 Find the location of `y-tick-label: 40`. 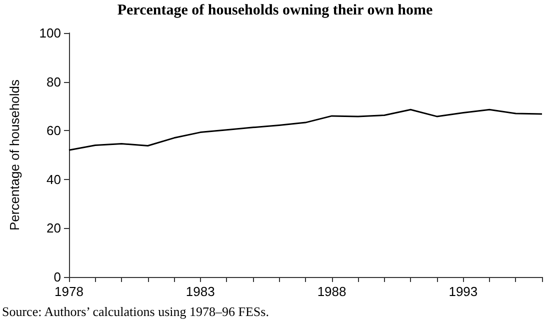

y-tick-label: 40 is located at coordinates (53, 179).